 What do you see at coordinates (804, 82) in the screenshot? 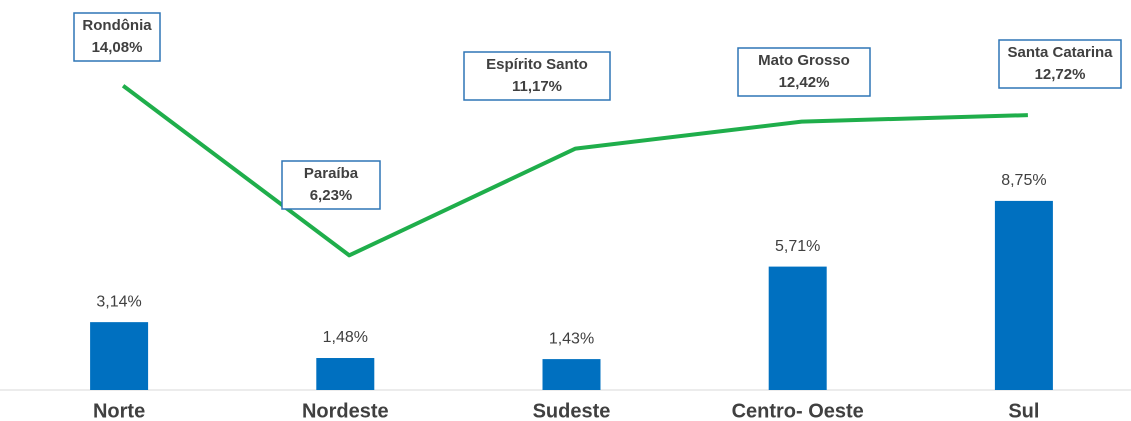
I see `annotation-value: 12,42%` at bounding box center [804, 82].